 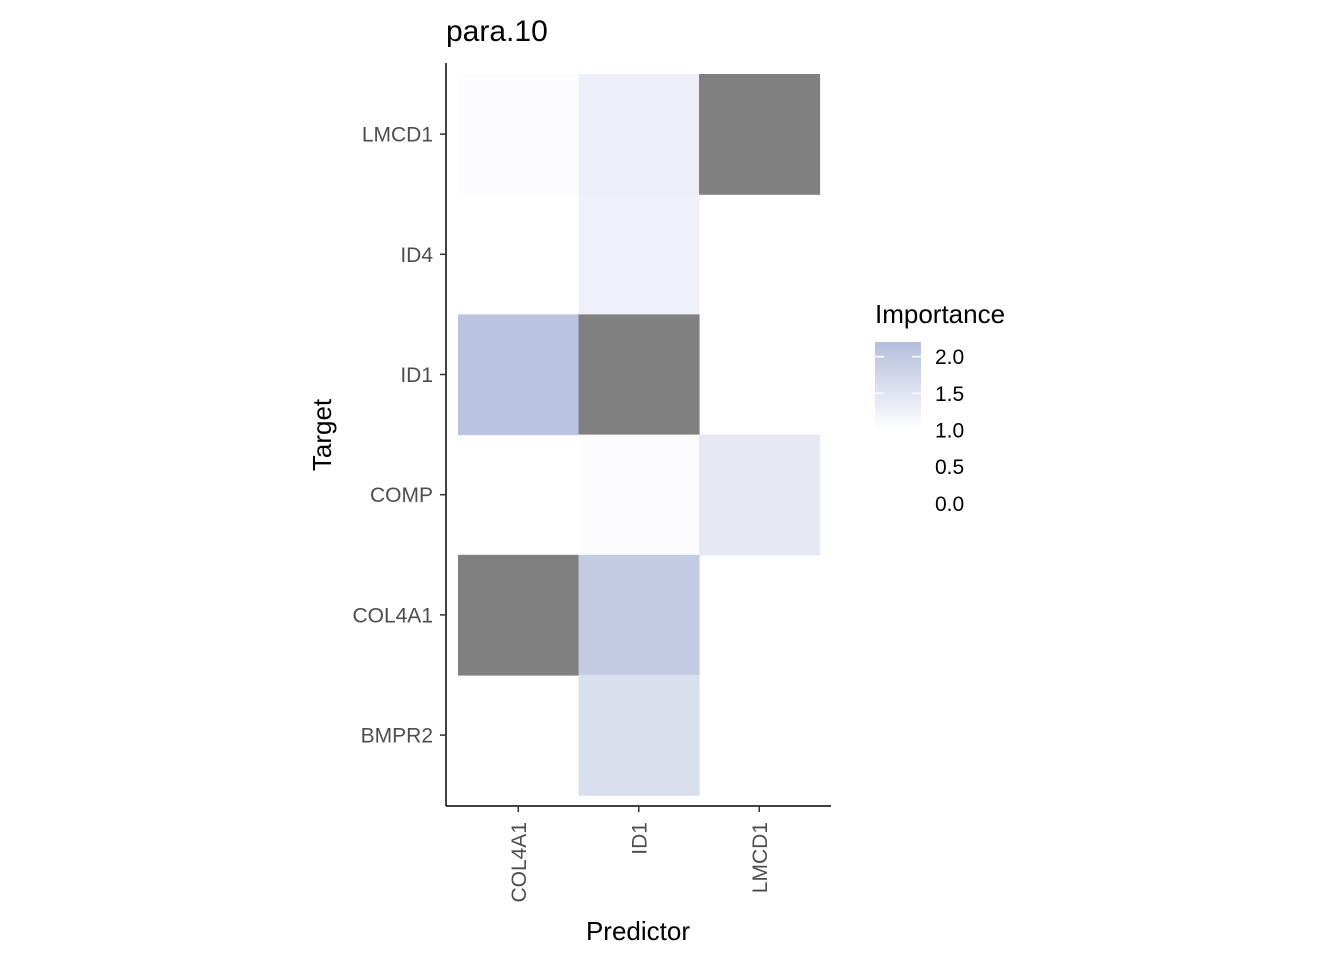 I want to click on x-tick-label-id1: ID1, so click(x=639, y=838).